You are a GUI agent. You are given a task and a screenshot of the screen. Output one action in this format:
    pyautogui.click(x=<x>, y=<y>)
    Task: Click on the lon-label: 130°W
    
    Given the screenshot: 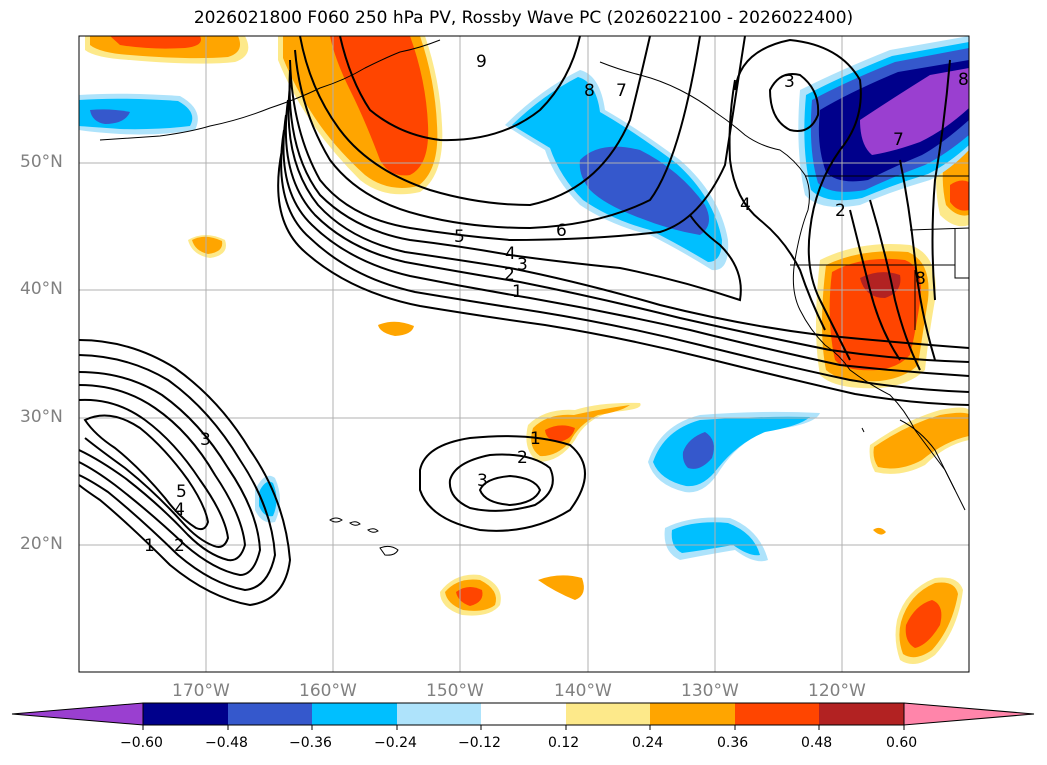 What is the action you would take?
    pyautogui.click(x=710, y=691)
    